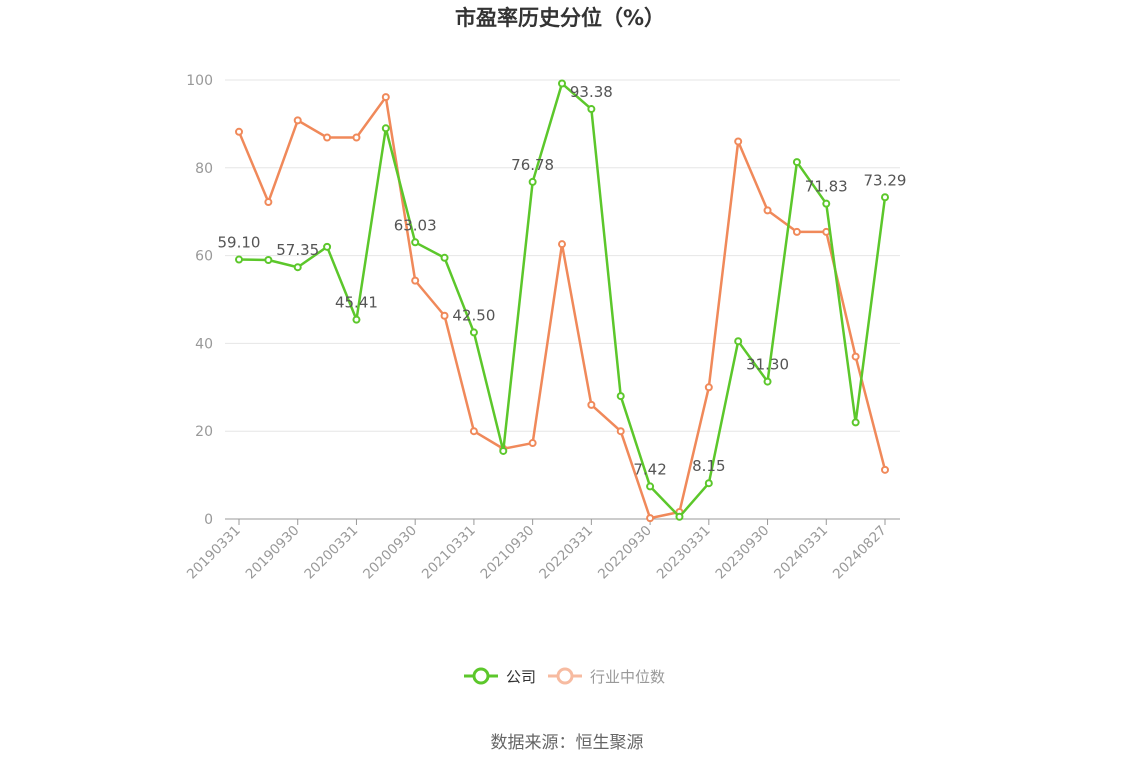 The width and height of the screenshot is (1134, 766). What do you see at coordinates (204, 169) in the screenshot?
I see `y-tick-label-80: 80` at bounding box center [204, 169].